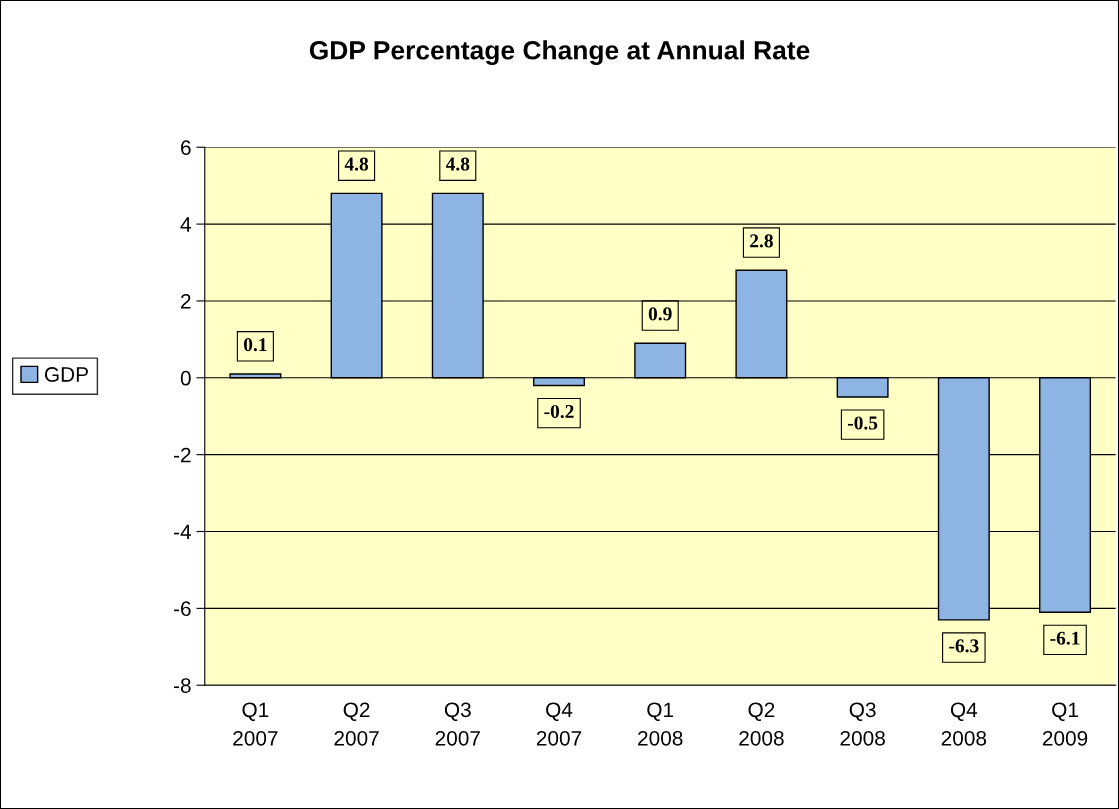  What do you see at coordinates (1065, 638) in the screenshot?
I see `data-label: -6.1` at bounding box center [1065, 638].